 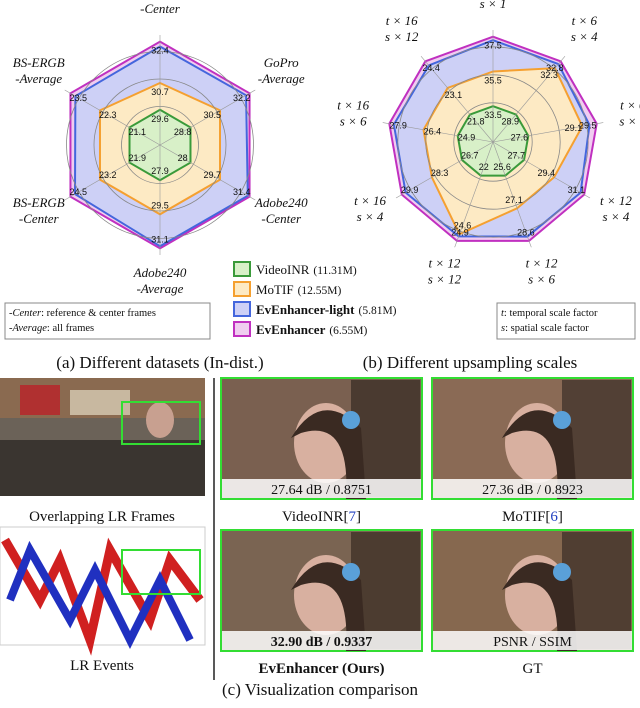 I want to click on value-label: 29.4, so click(x=547, y=173).